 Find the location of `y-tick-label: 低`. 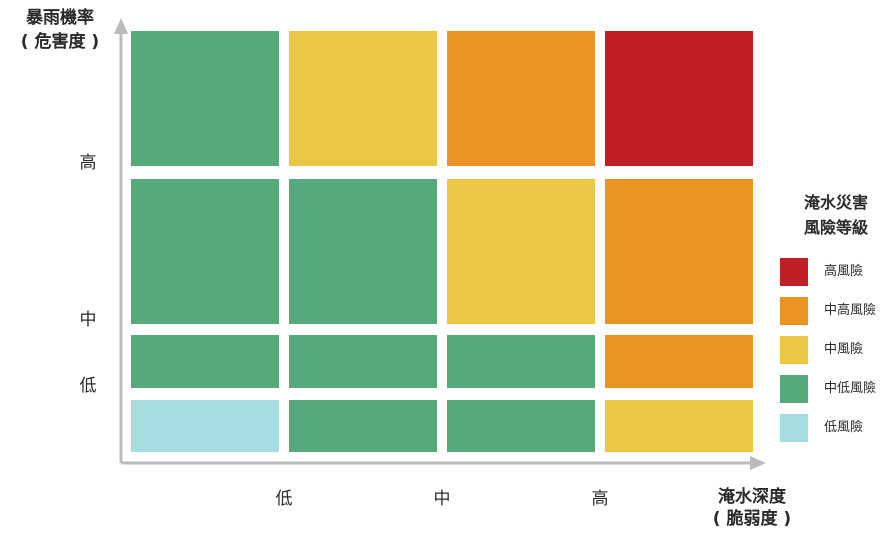

y-tick-label: 低 is located at coordinates (88, 386).